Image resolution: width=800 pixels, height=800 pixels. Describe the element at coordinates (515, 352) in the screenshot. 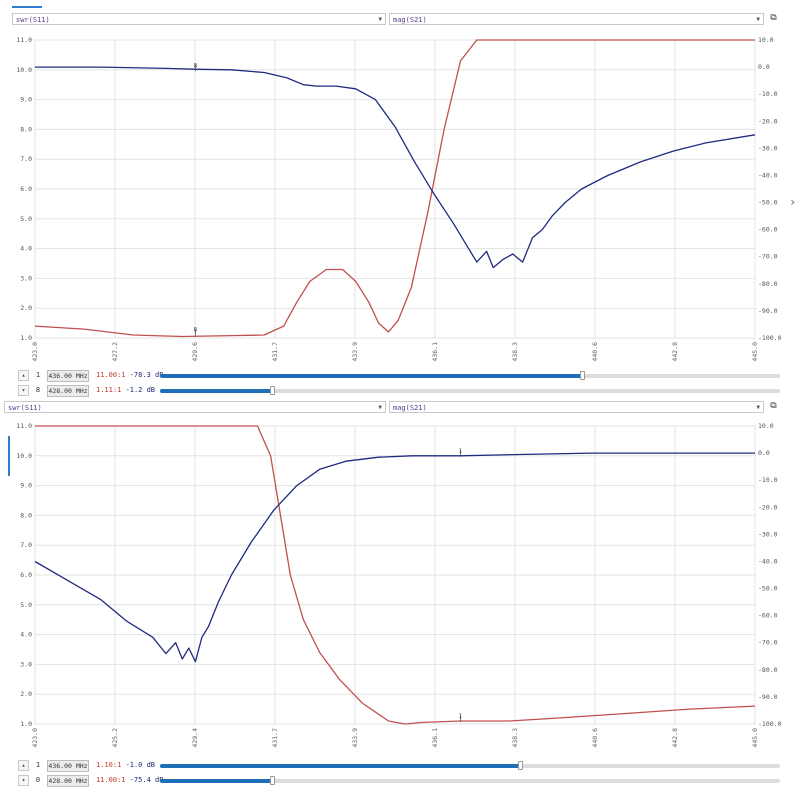

I see `x-tick-label: 438.3` at that location.